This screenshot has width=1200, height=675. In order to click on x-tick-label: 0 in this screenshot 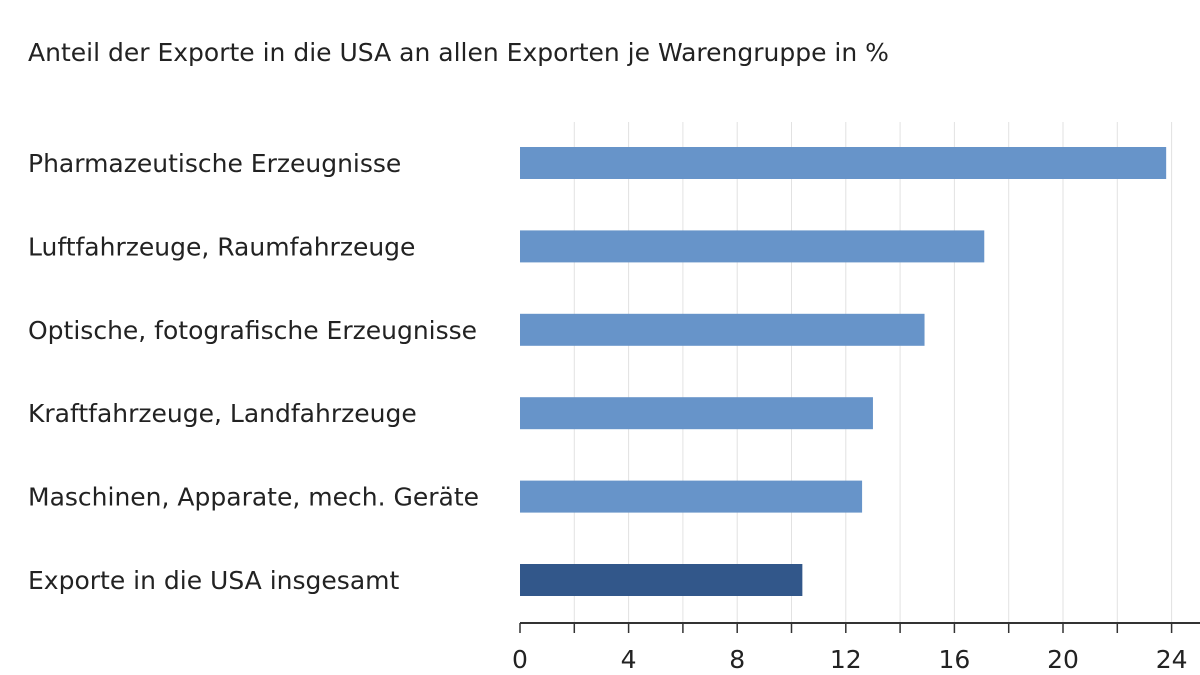, I will do `click(520, 659)`.